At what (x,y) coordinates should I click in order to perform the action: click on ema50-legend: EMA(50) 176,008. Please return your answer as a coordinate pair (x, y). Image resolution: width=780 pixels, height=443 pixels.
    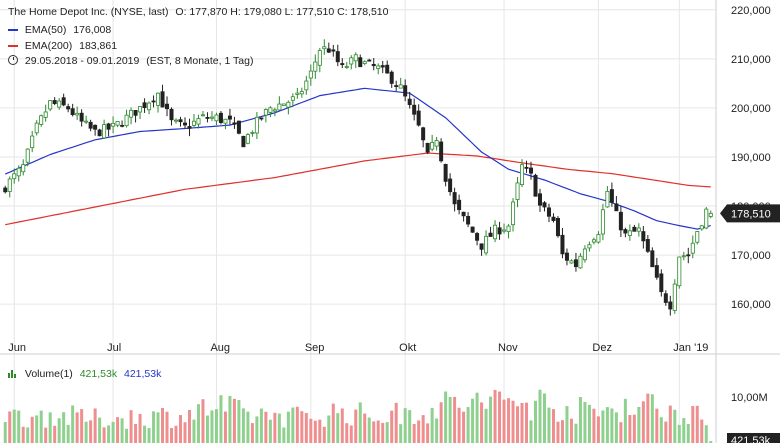
    Looking at the image, I should click on (59, 30).